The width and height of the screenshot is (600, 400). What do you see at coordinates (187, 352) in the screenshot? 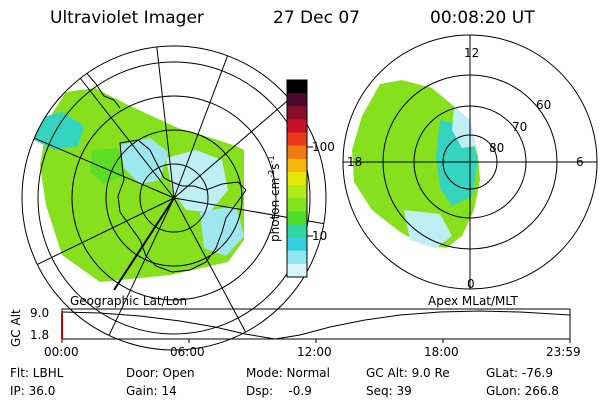
I see `xtick-0600: 06:00` at bounding box center [187, 352].